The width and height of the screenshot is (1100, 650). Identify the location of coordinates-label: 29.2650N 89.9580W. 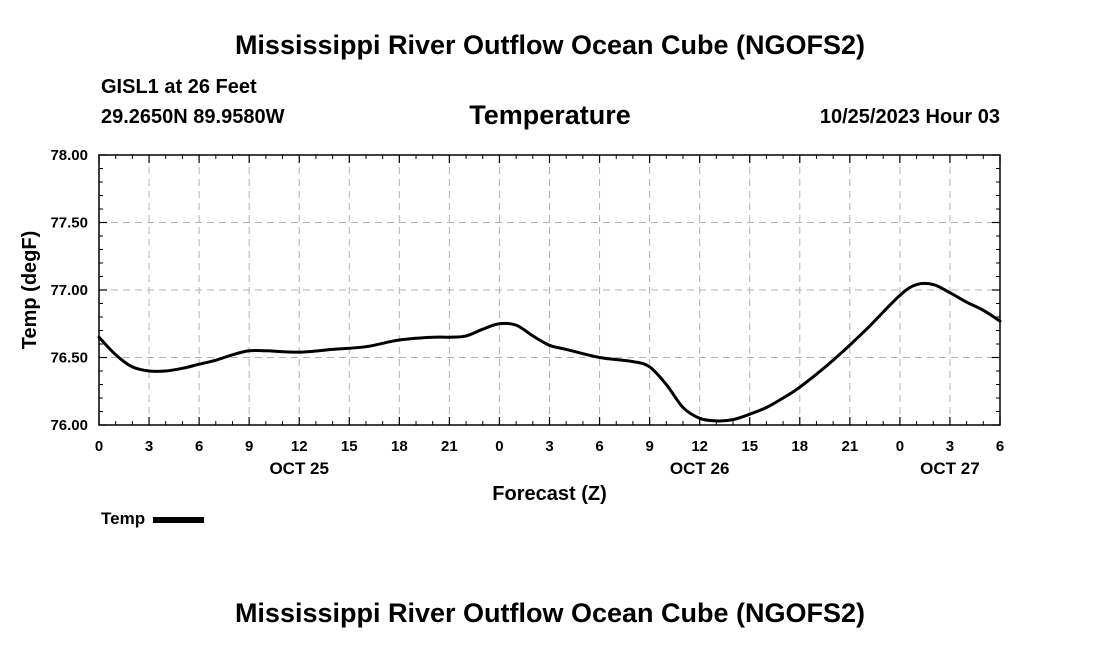
(193, 117).